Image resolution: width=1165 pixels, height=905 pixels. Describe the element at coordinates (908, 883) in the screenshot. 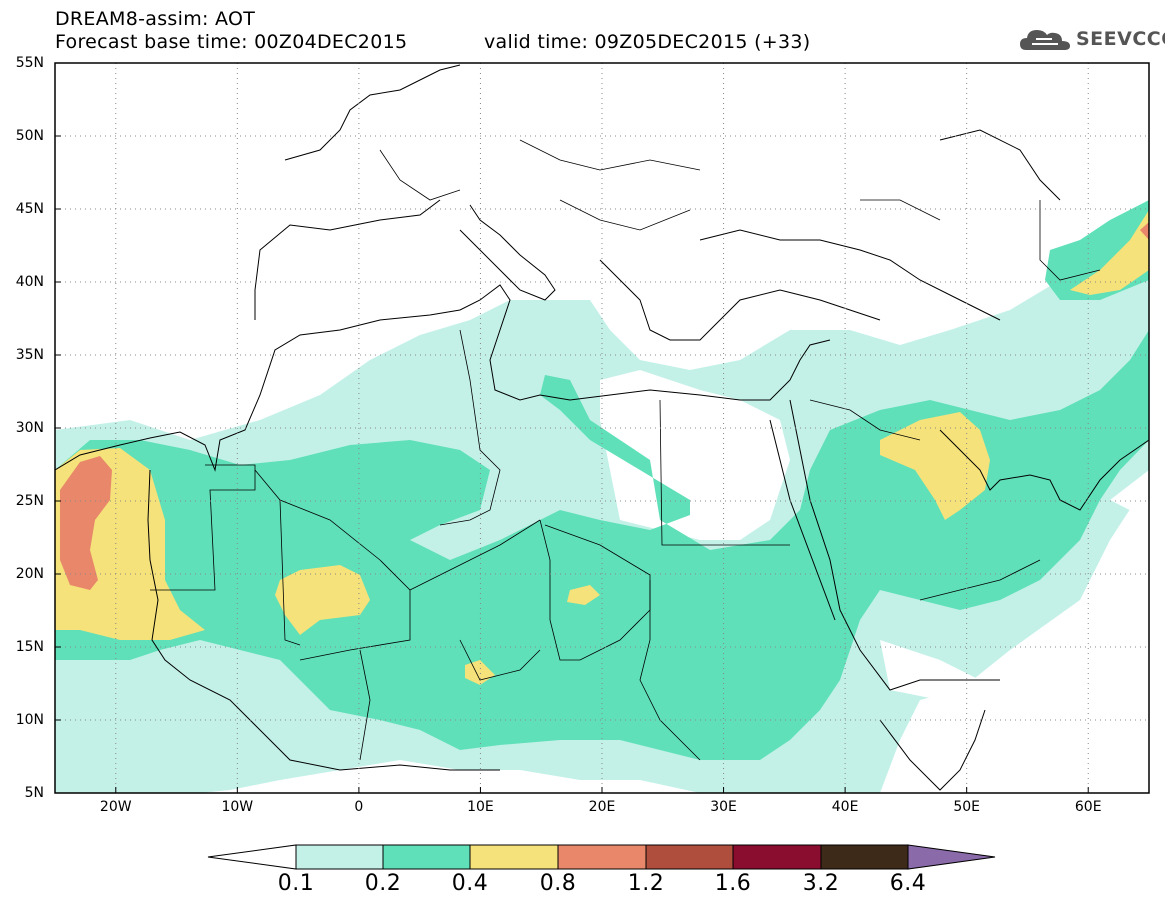

I see `colorbar-label: 6.4` at that location.